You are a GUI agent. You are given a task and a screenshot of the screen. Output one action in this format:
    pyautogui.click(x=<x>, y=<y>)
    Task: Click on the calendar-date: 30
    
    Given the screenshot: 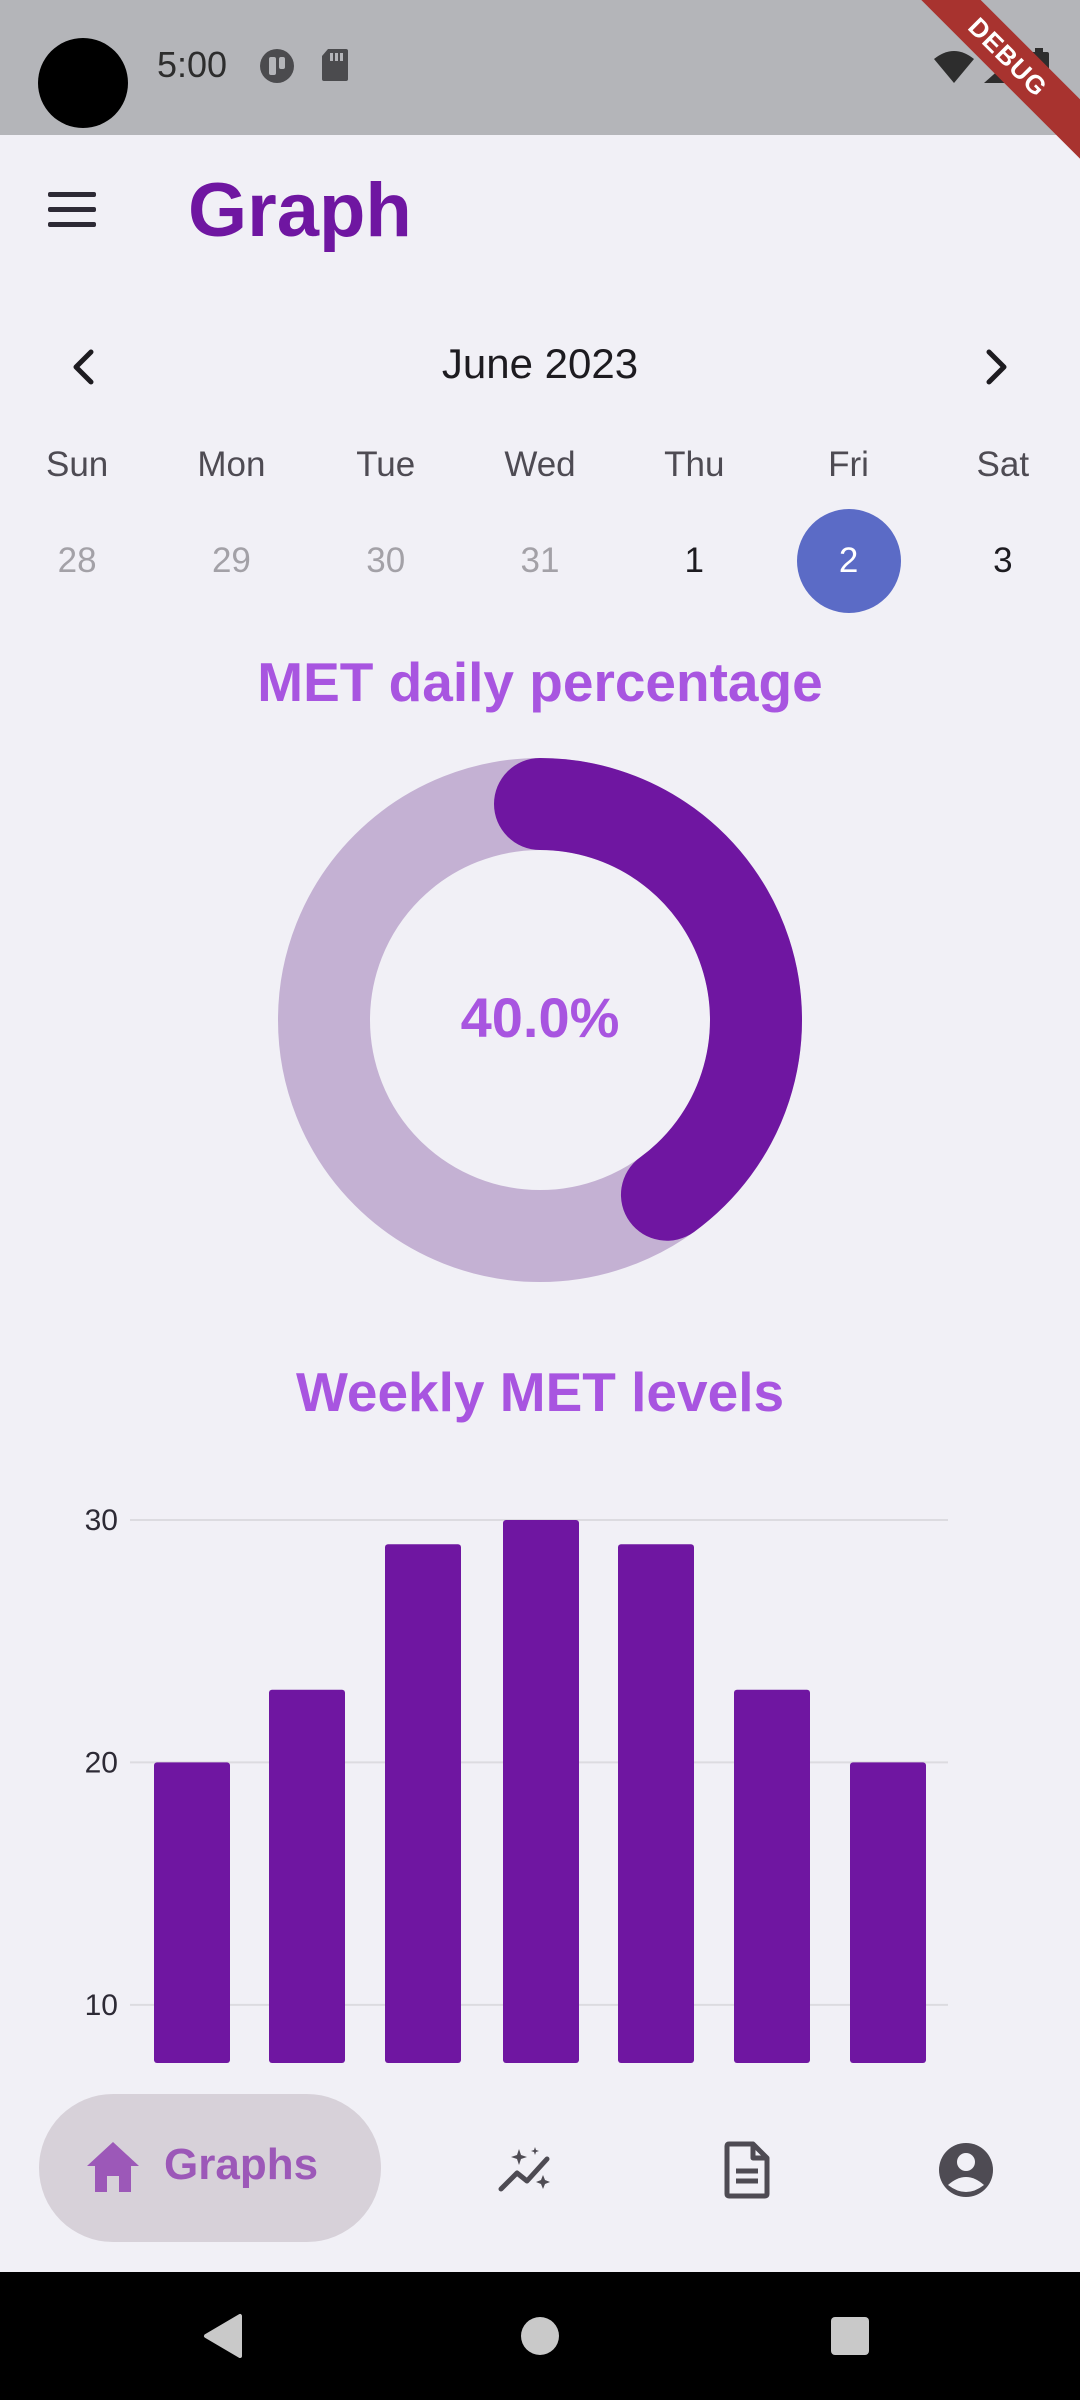 What is the action you would take?
    pyautogui.click(x=386, y=560)
    